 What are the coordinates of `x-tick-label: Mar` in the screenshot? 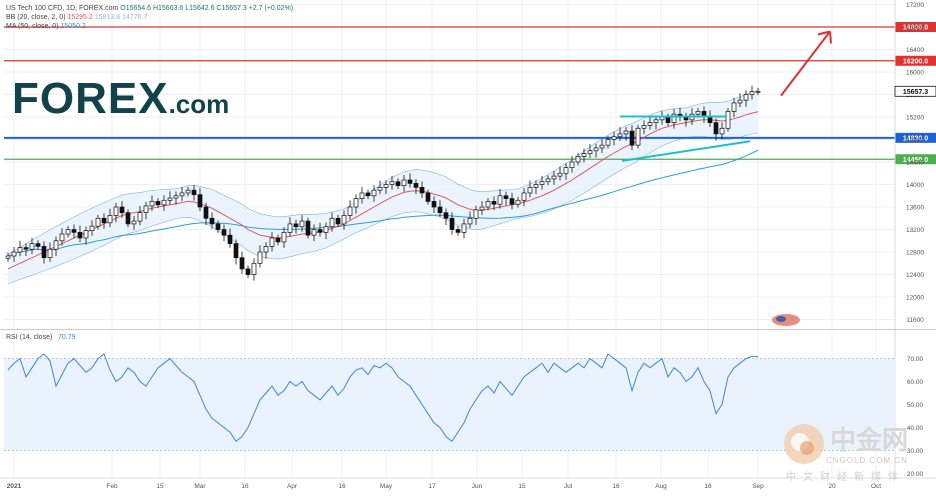 It's located at (200, 486).